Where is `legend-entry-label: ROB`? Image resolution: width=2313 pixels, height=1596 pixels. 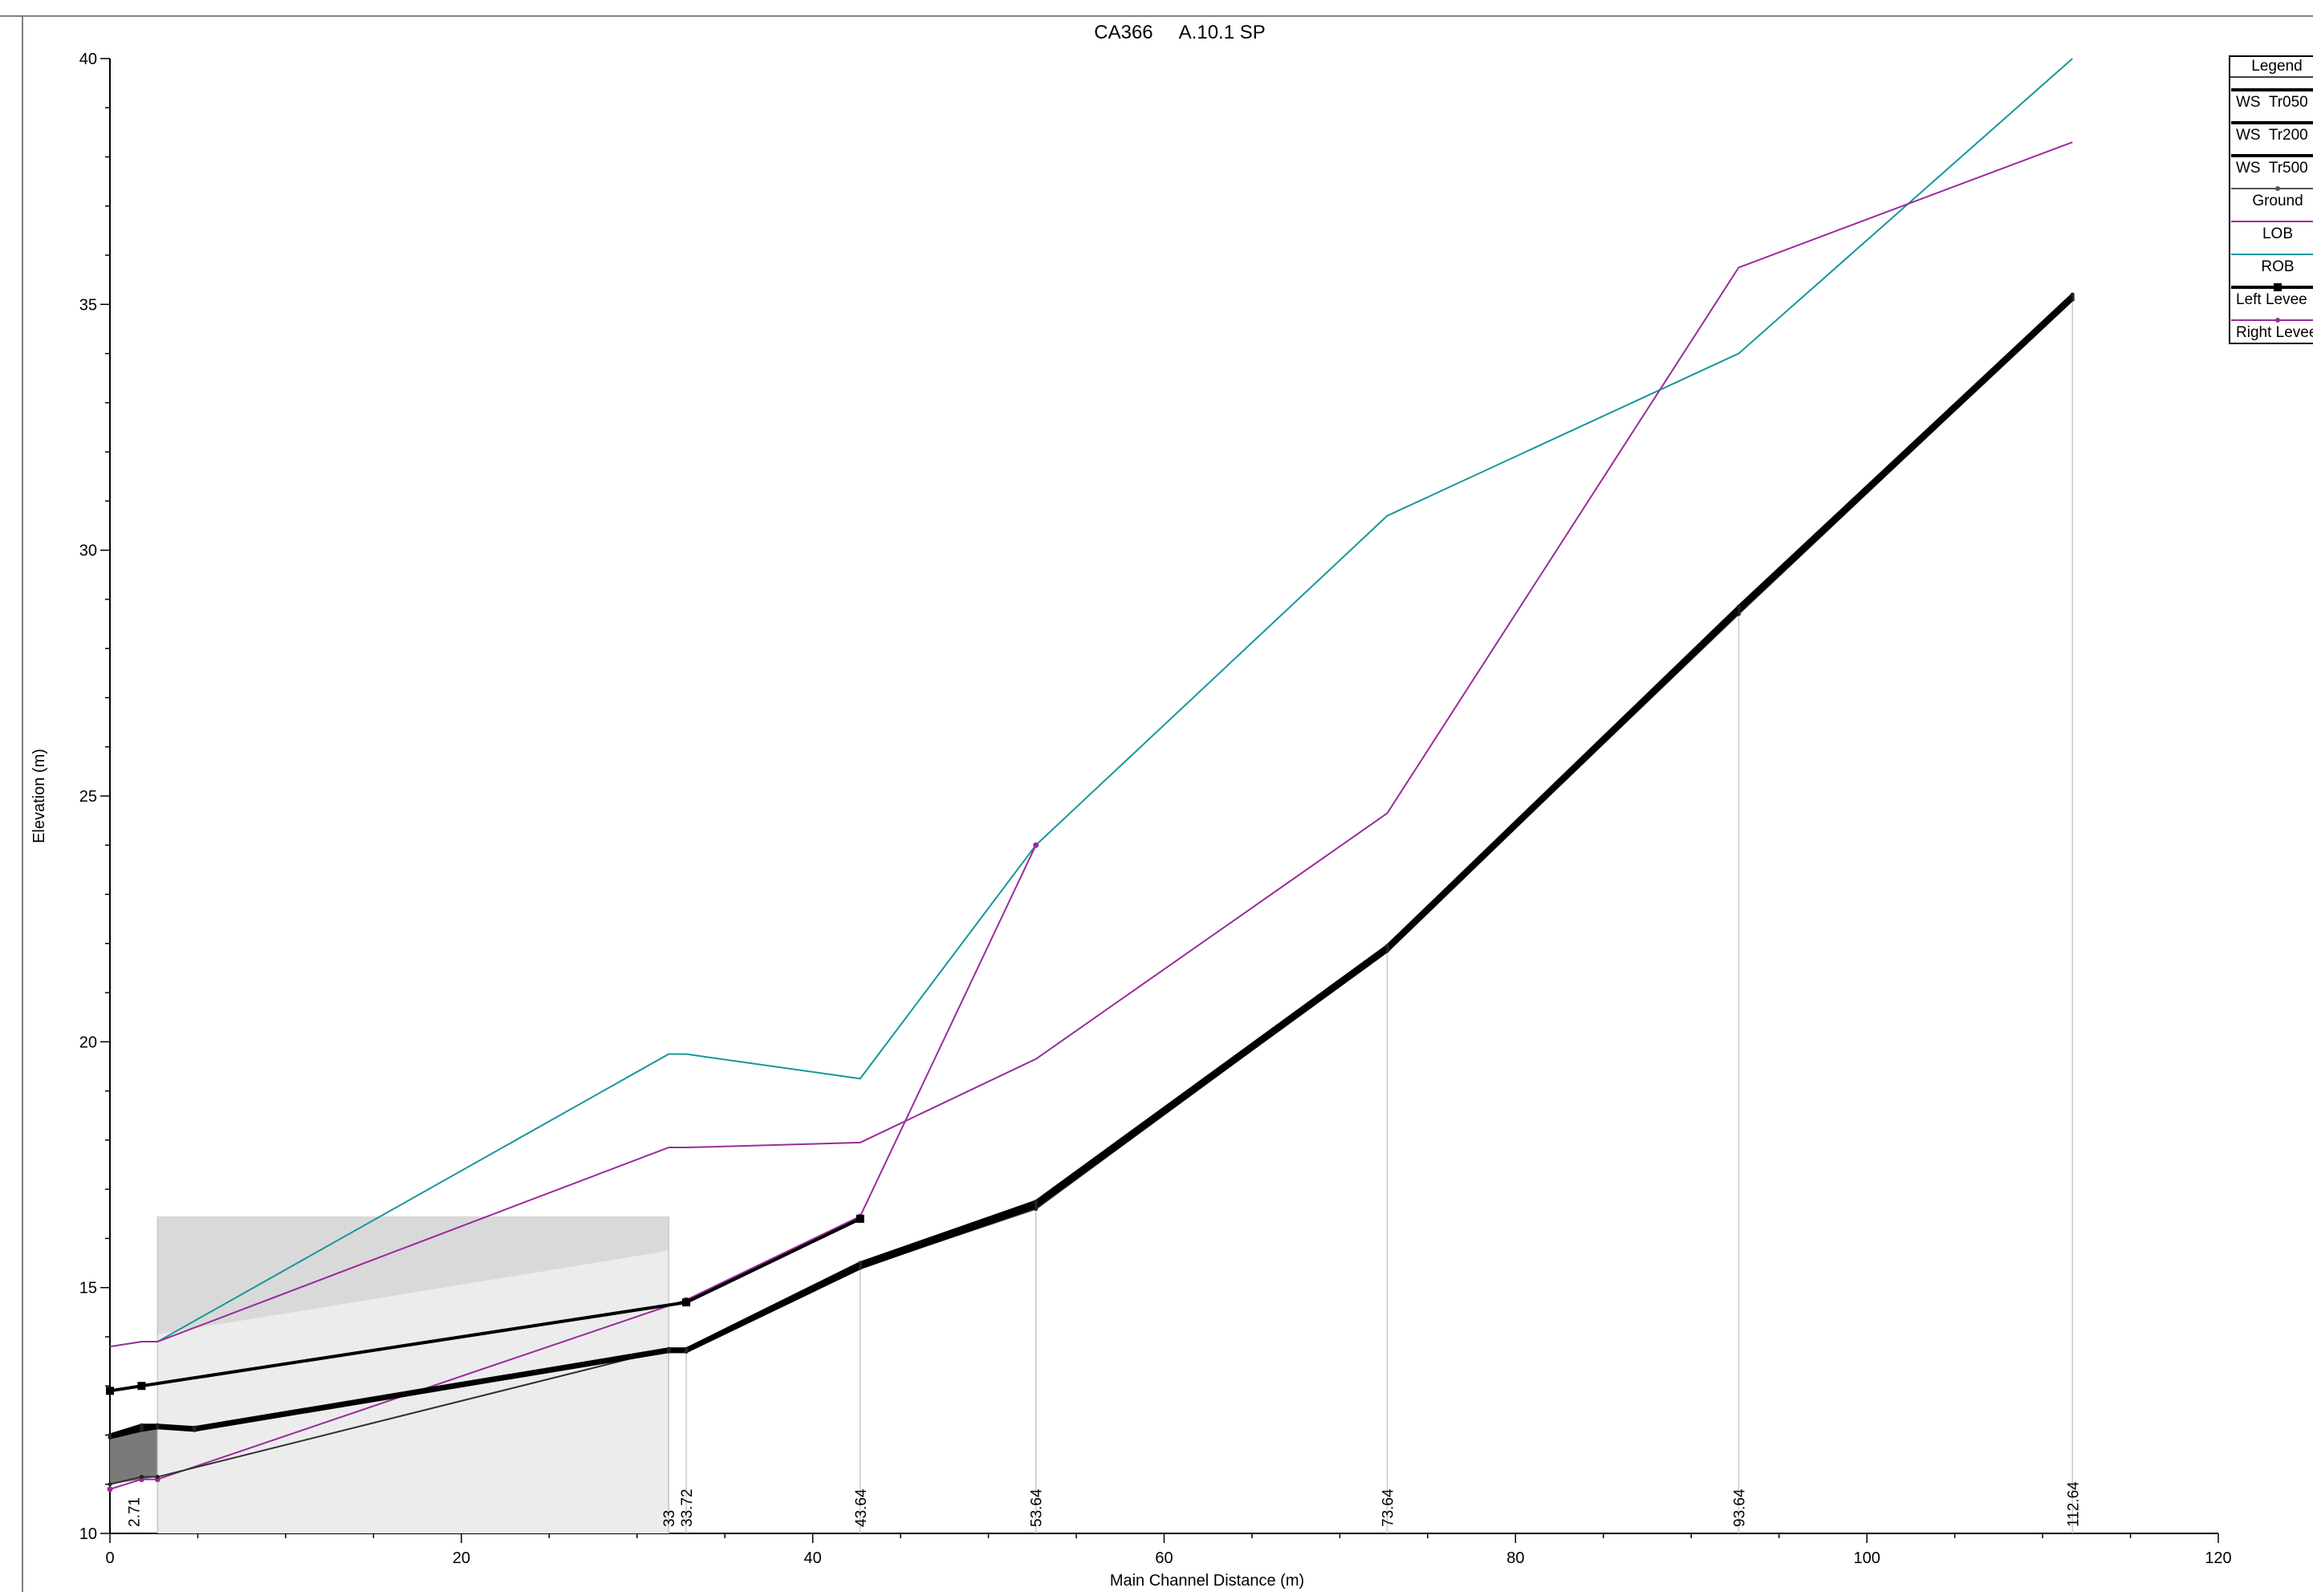
legend-entry-label: ROB is located at coordinates (2277, 267).